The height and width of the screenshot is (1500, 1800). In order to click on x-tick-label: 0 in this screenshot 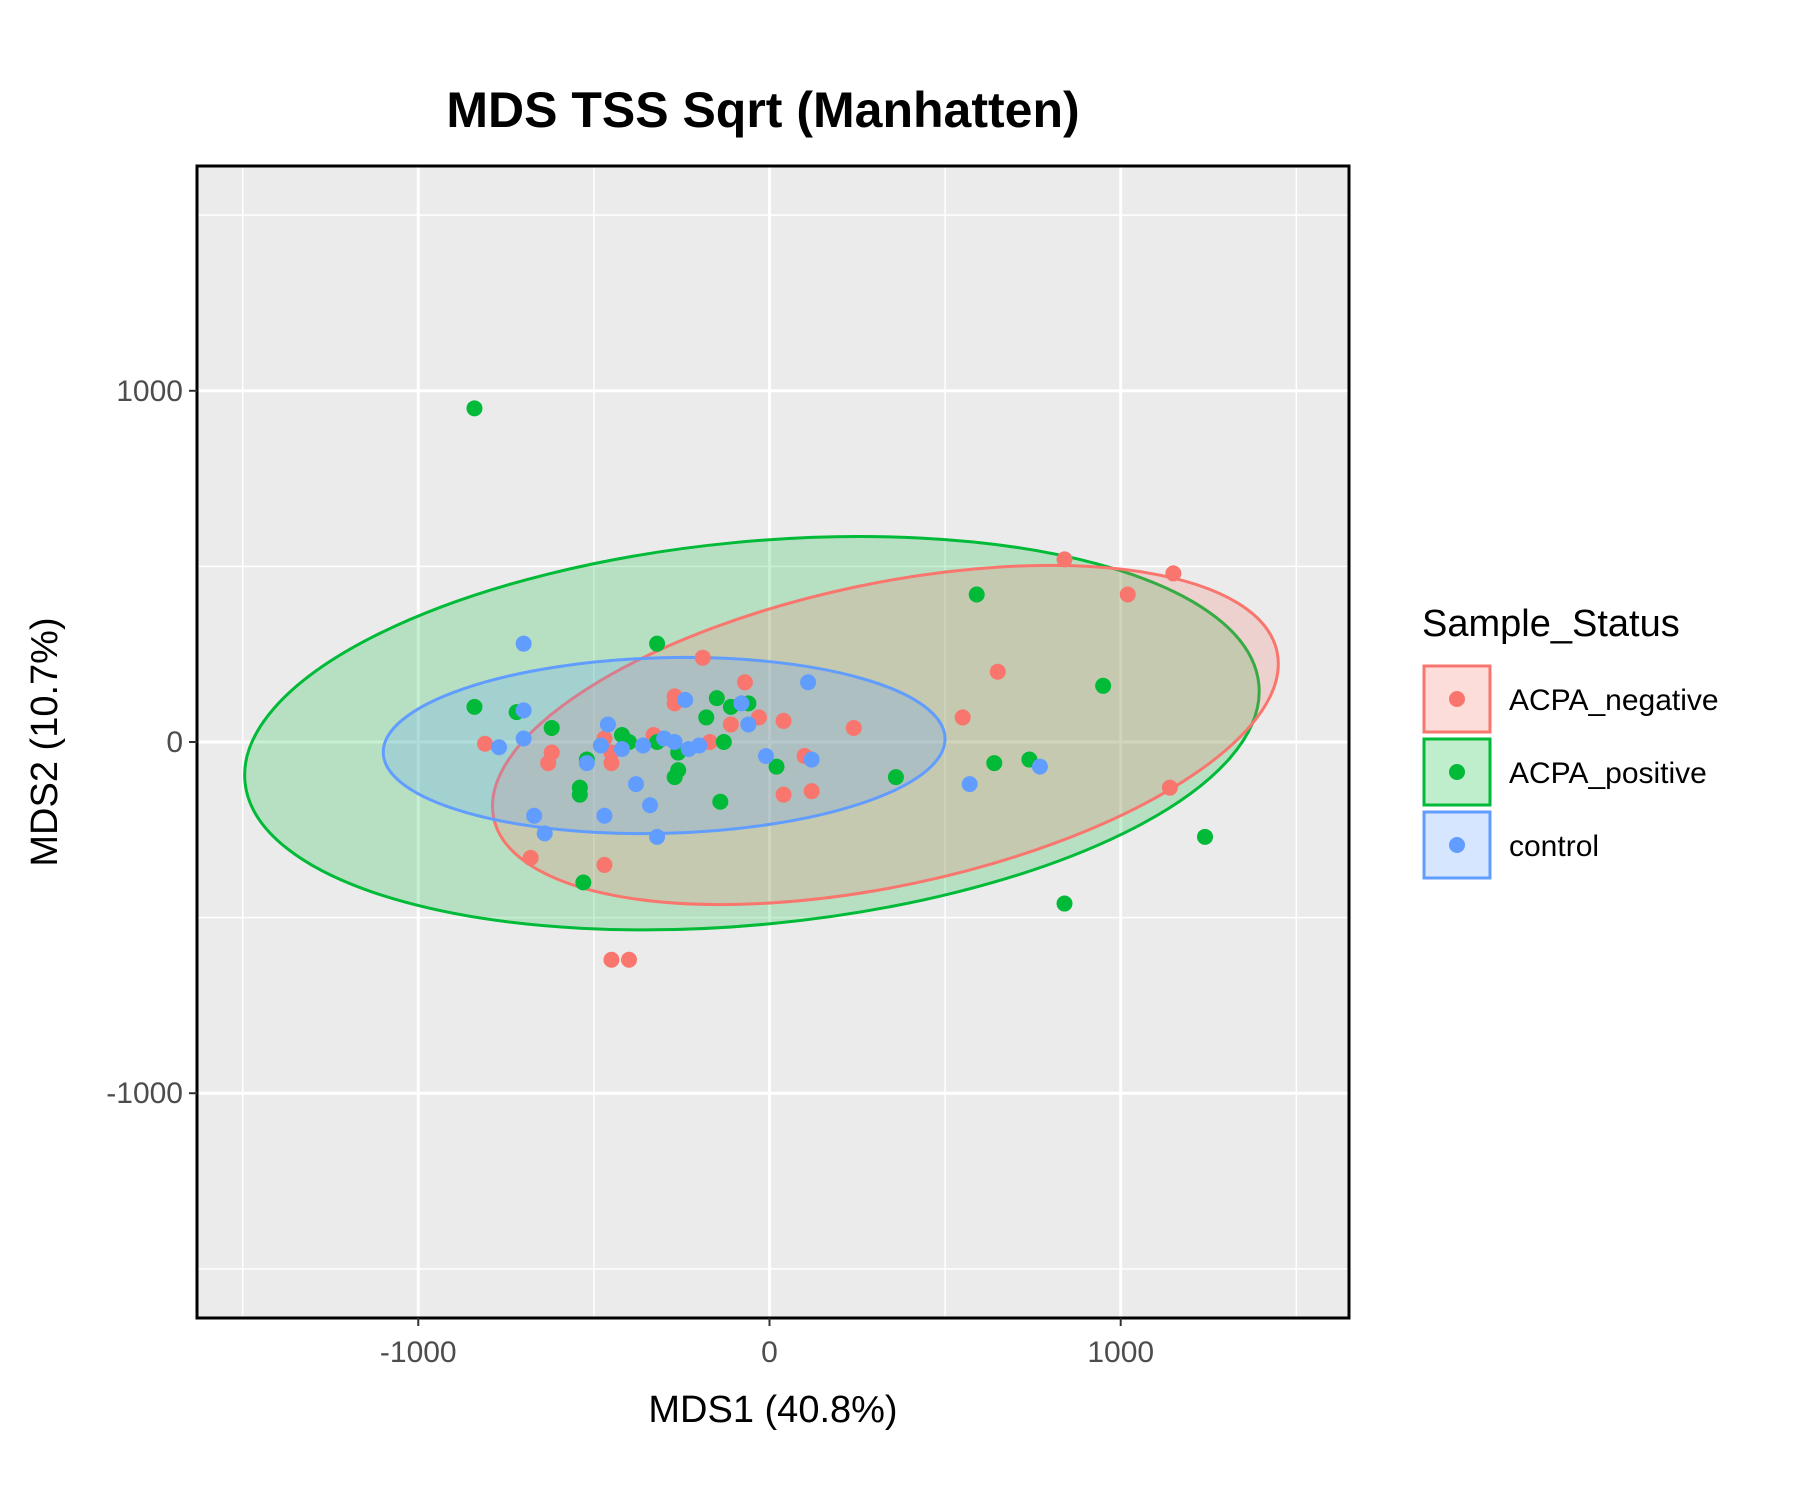, I will do `click(769, 1352)`.